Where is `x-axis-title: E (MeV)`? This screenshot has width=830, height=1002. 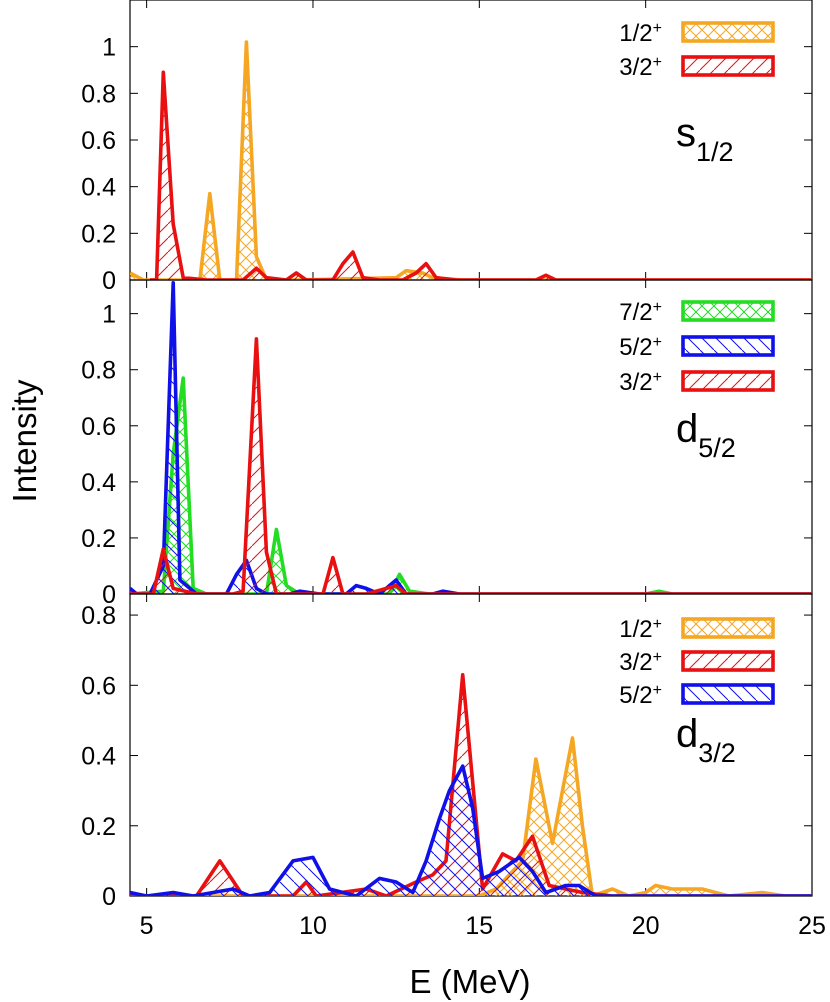 x-axis-title: E (MeV) is located at coordinates (469, 981).